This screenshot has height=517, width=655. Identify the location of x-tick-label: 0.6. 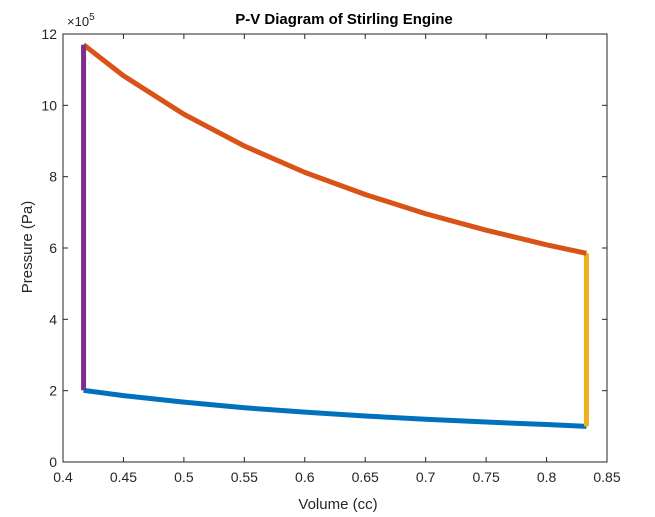
(305, 477).